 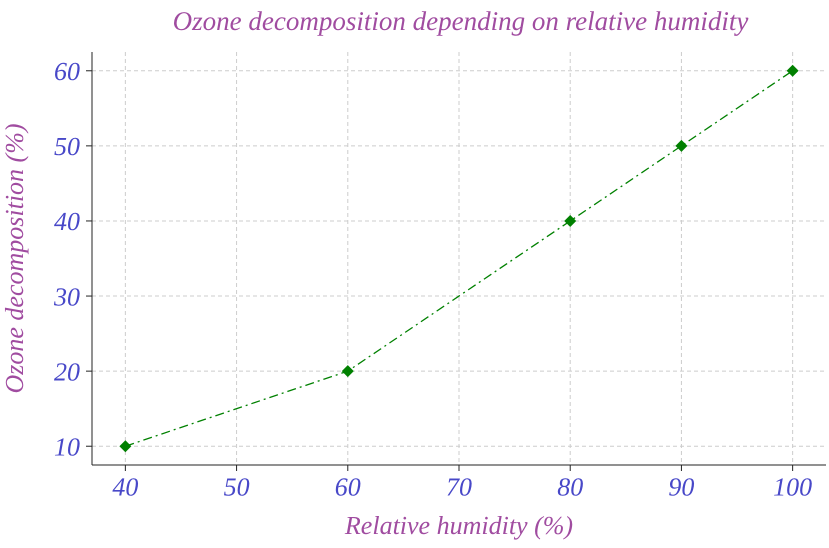 I want to click on x-tick-label: 100, so click(x=792, y=487).